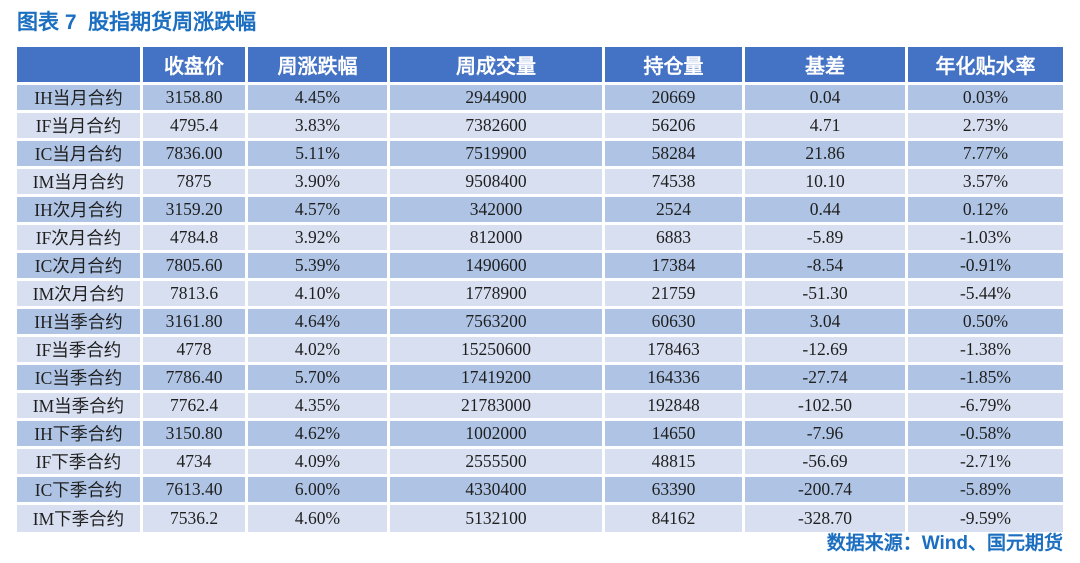  Describe the element at coordinates (195, 518) in the screenshot. I see `value-cell: 7536.2` at that location.